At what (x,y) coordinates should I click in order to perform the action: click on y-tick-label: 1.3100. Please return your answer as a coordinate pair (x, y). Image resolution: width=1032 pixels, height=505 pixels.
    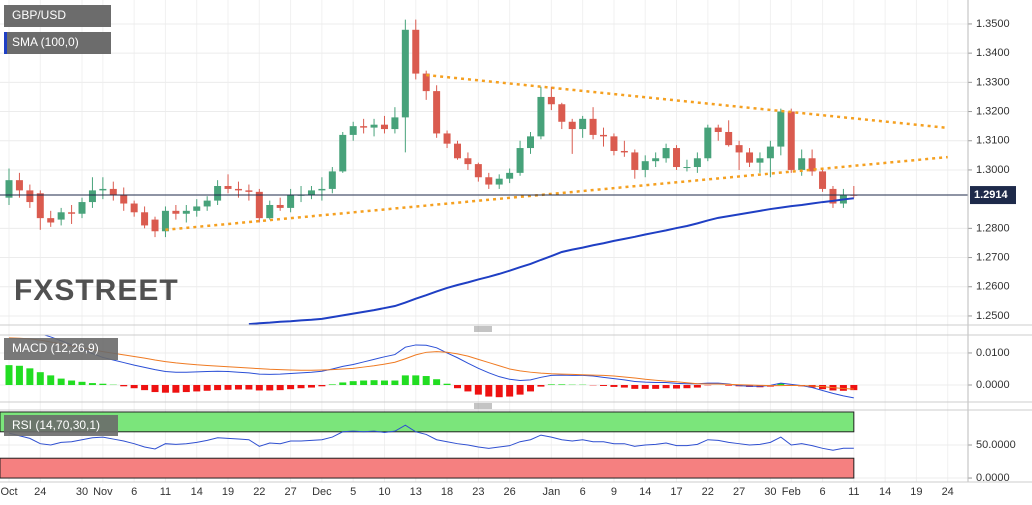
    Looking at the image, I should click on (993, 141).